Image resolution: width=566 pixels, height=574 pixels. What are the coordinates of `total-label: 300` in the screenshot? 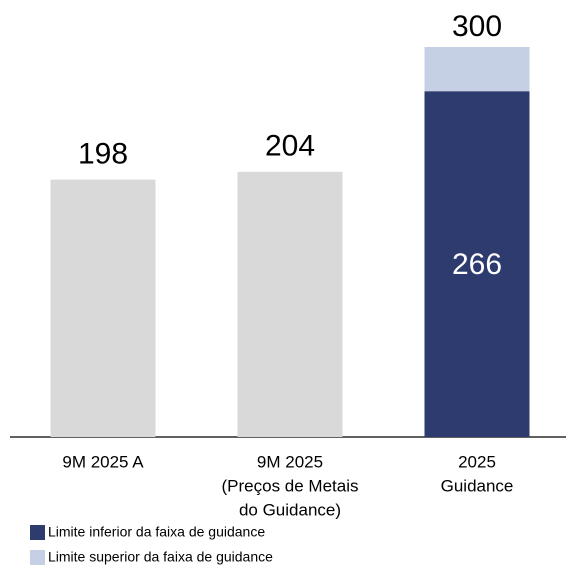 It's located at (477, 26).